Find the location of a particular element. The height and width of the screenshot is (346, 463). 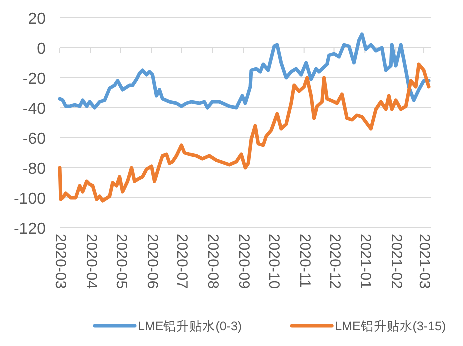

x-tick-label: 2020-03 is located at coordinates (61, 262).